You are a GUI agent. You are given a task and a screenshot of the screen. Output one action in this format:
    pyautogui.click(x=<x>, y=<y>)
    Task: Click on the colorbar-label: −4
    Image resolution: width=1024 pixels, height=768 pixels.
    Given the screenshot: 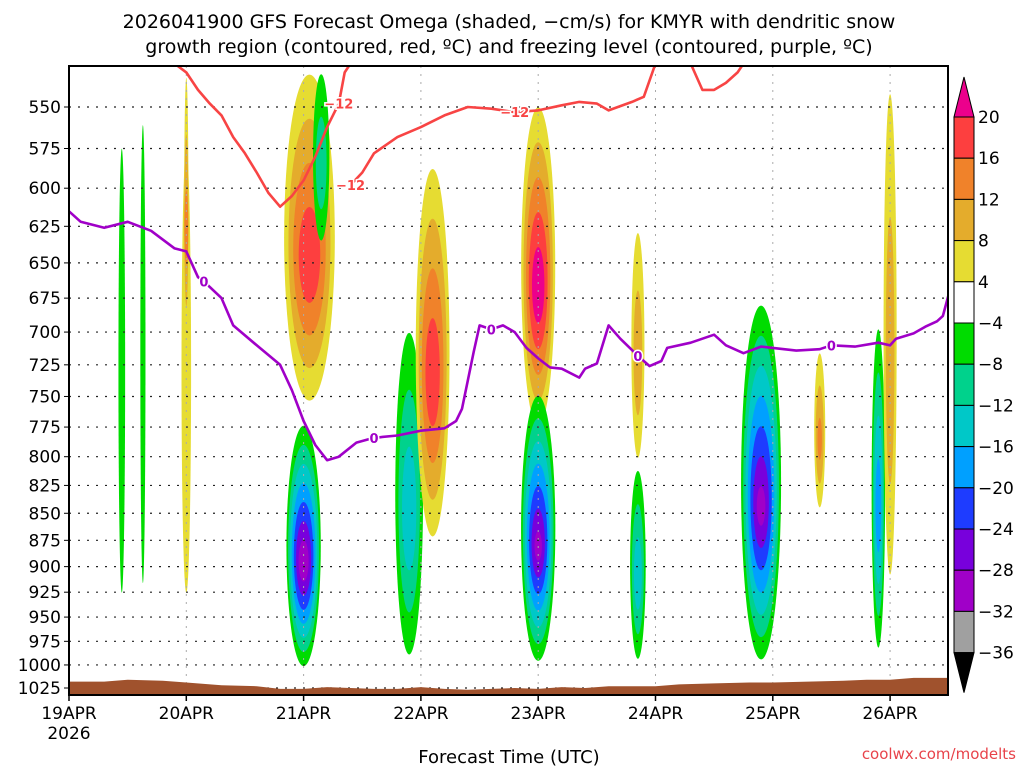 What is the action you would take?
    pyautogui.click(x=990, y=324)
    